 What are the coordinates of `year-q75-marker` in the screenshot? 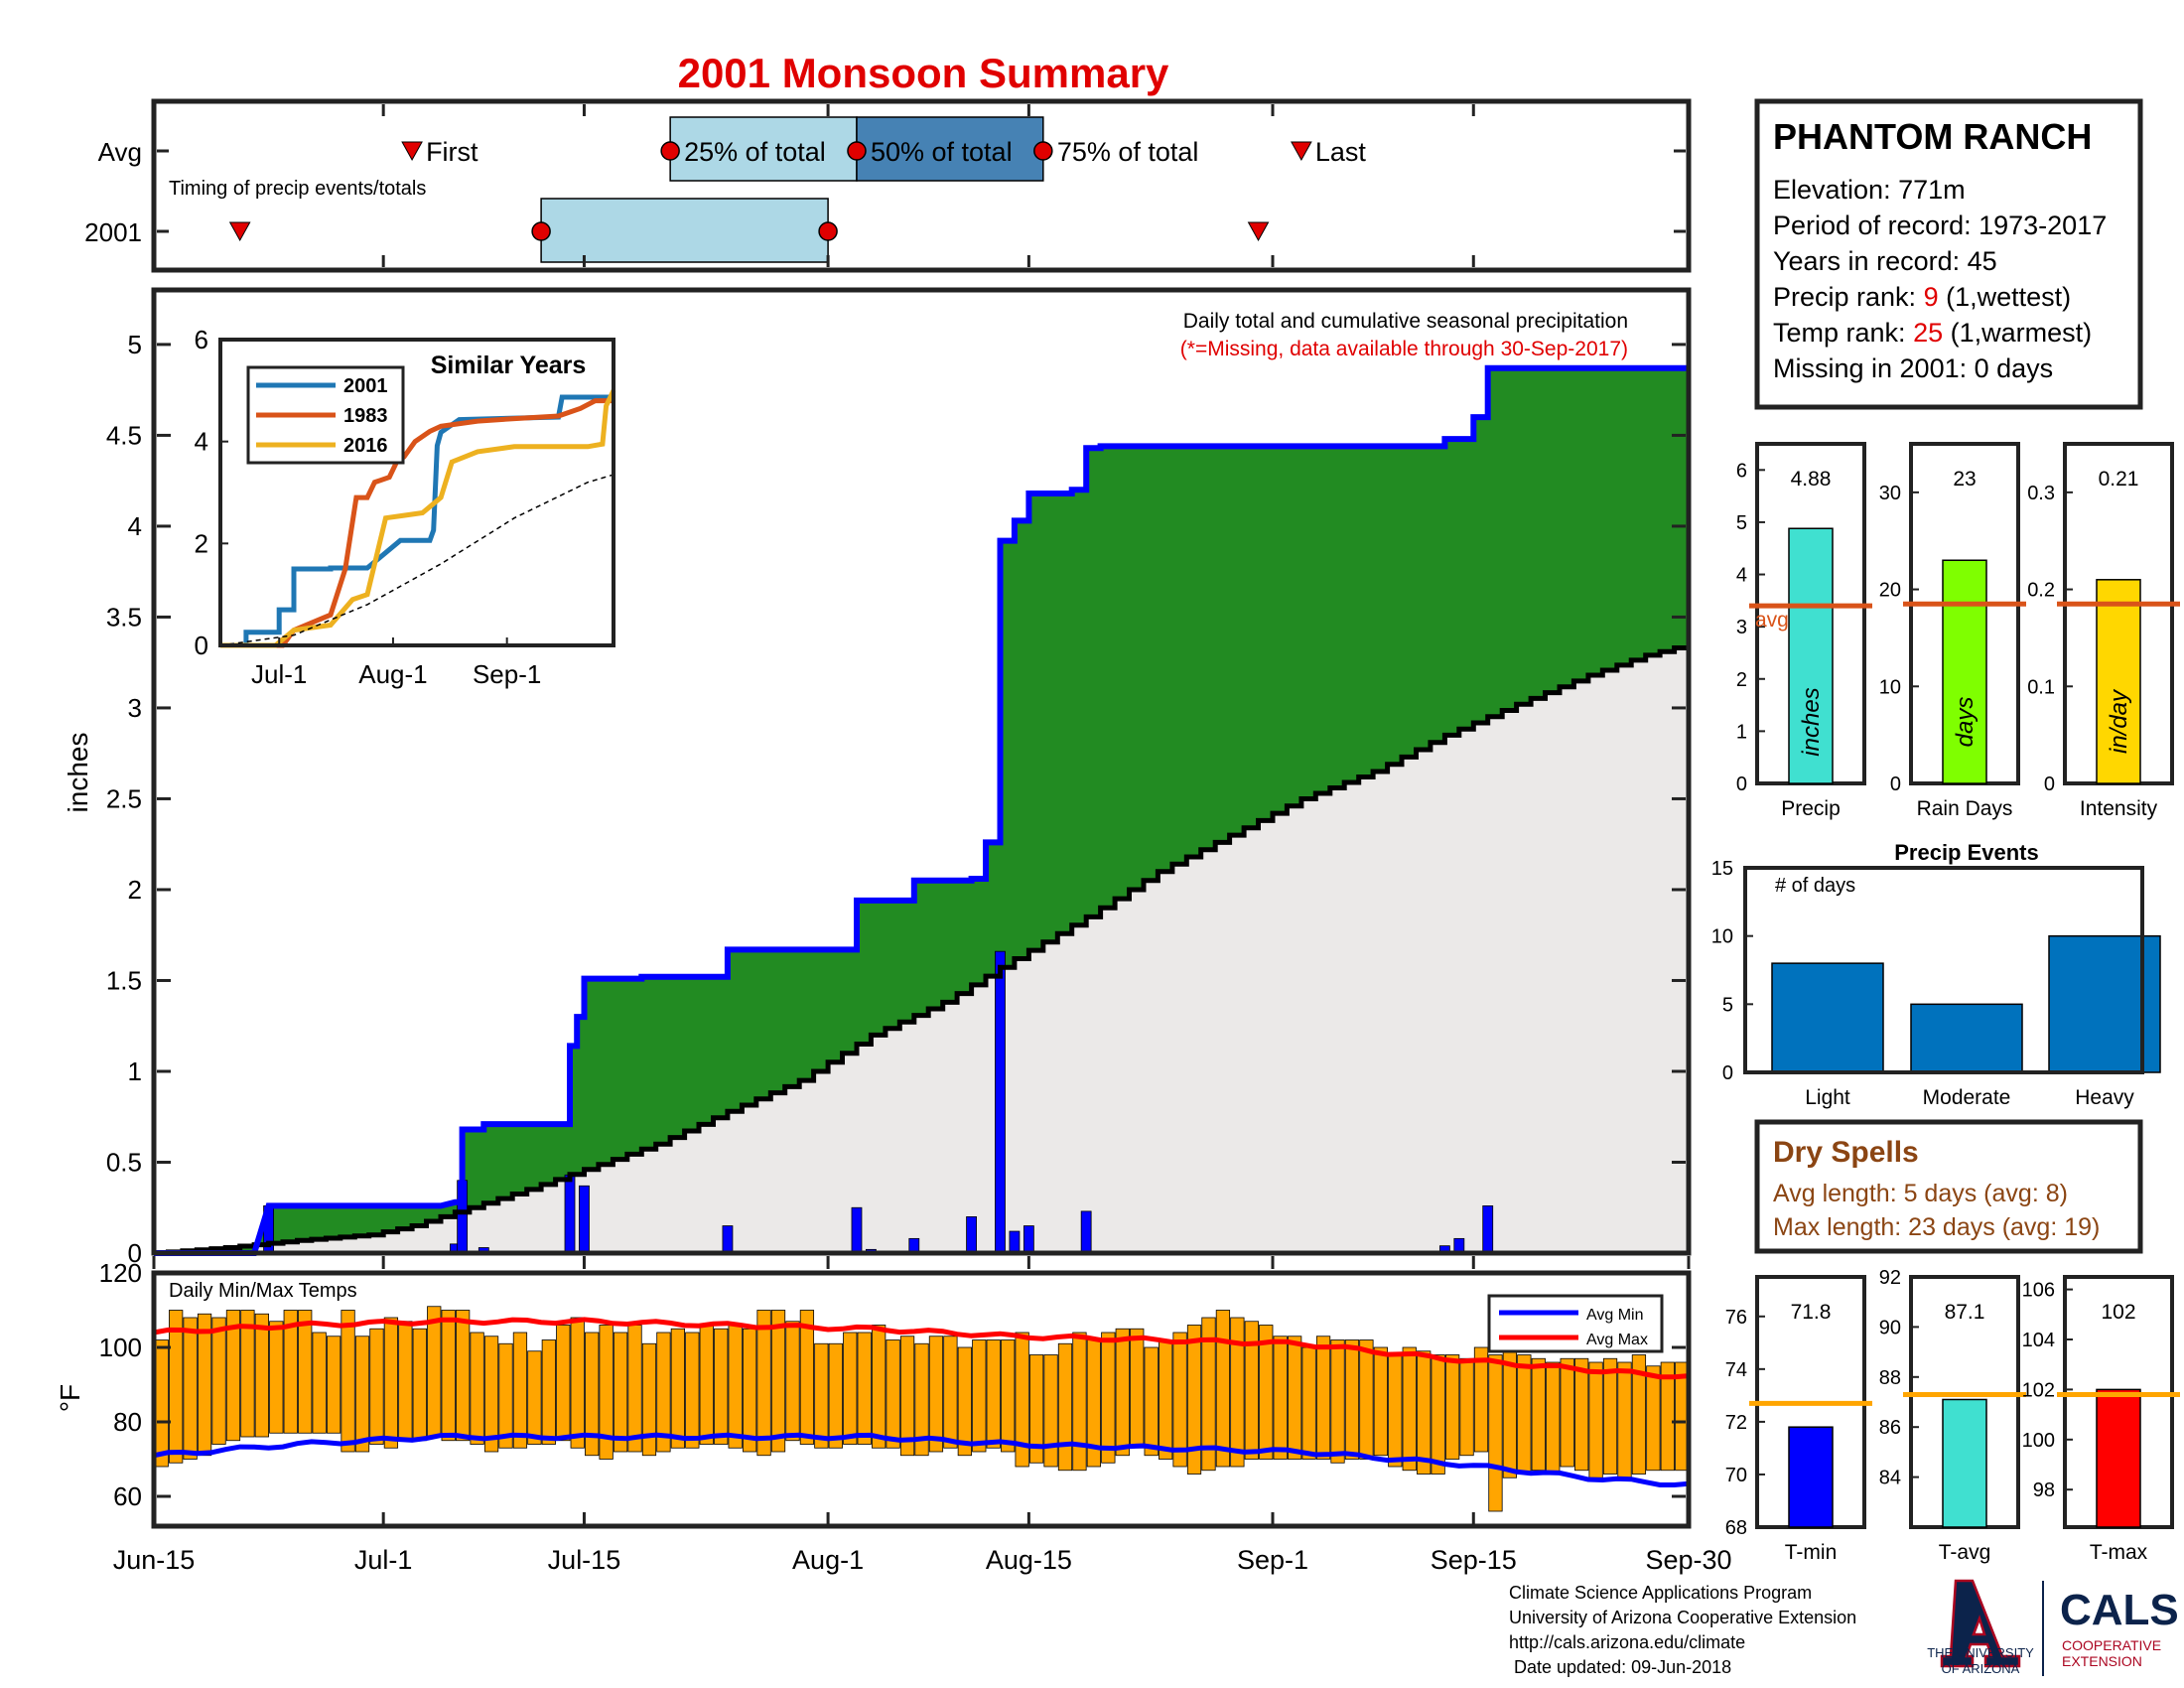 It's located at (828, 231).